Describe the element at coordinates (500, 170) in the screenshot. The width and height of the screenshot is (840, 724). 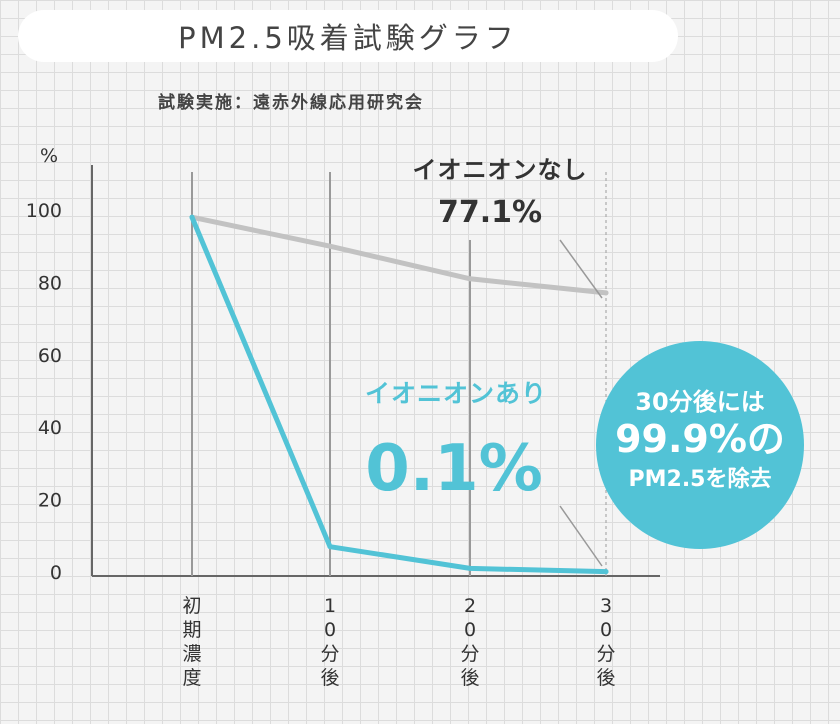
I see `series-label-without-ion: イオニオンなし` at that location.